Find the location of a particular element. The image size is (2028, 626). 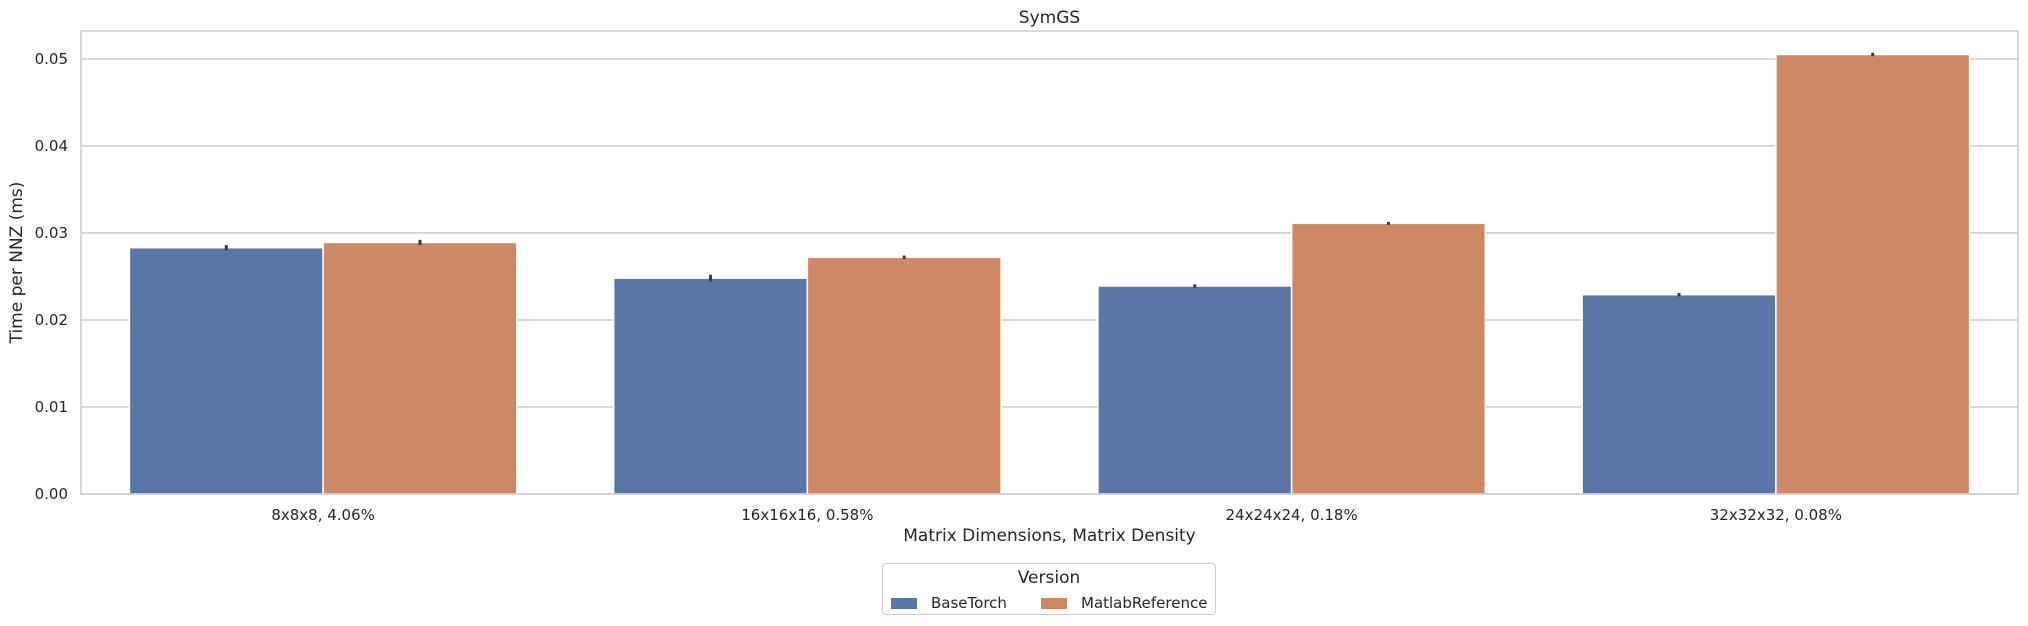

legend-label-matlabreference: MatlabReference is located at coordinates (1144, 603).